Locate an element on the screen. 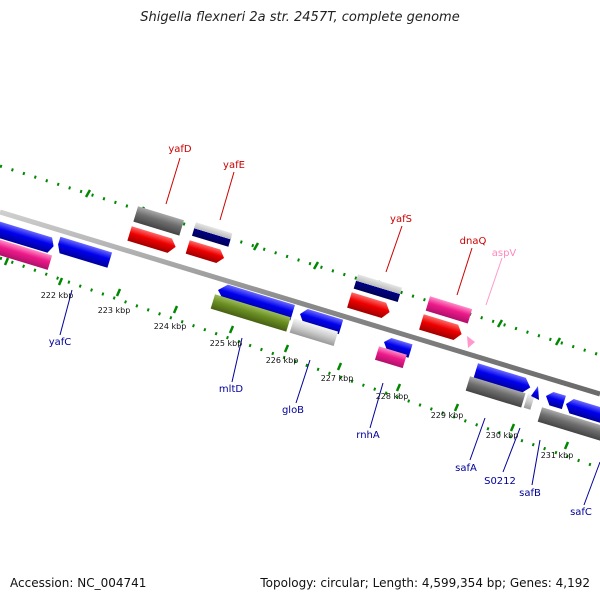  kbp-label: 227 kbp is located at coordinates (337, 378).